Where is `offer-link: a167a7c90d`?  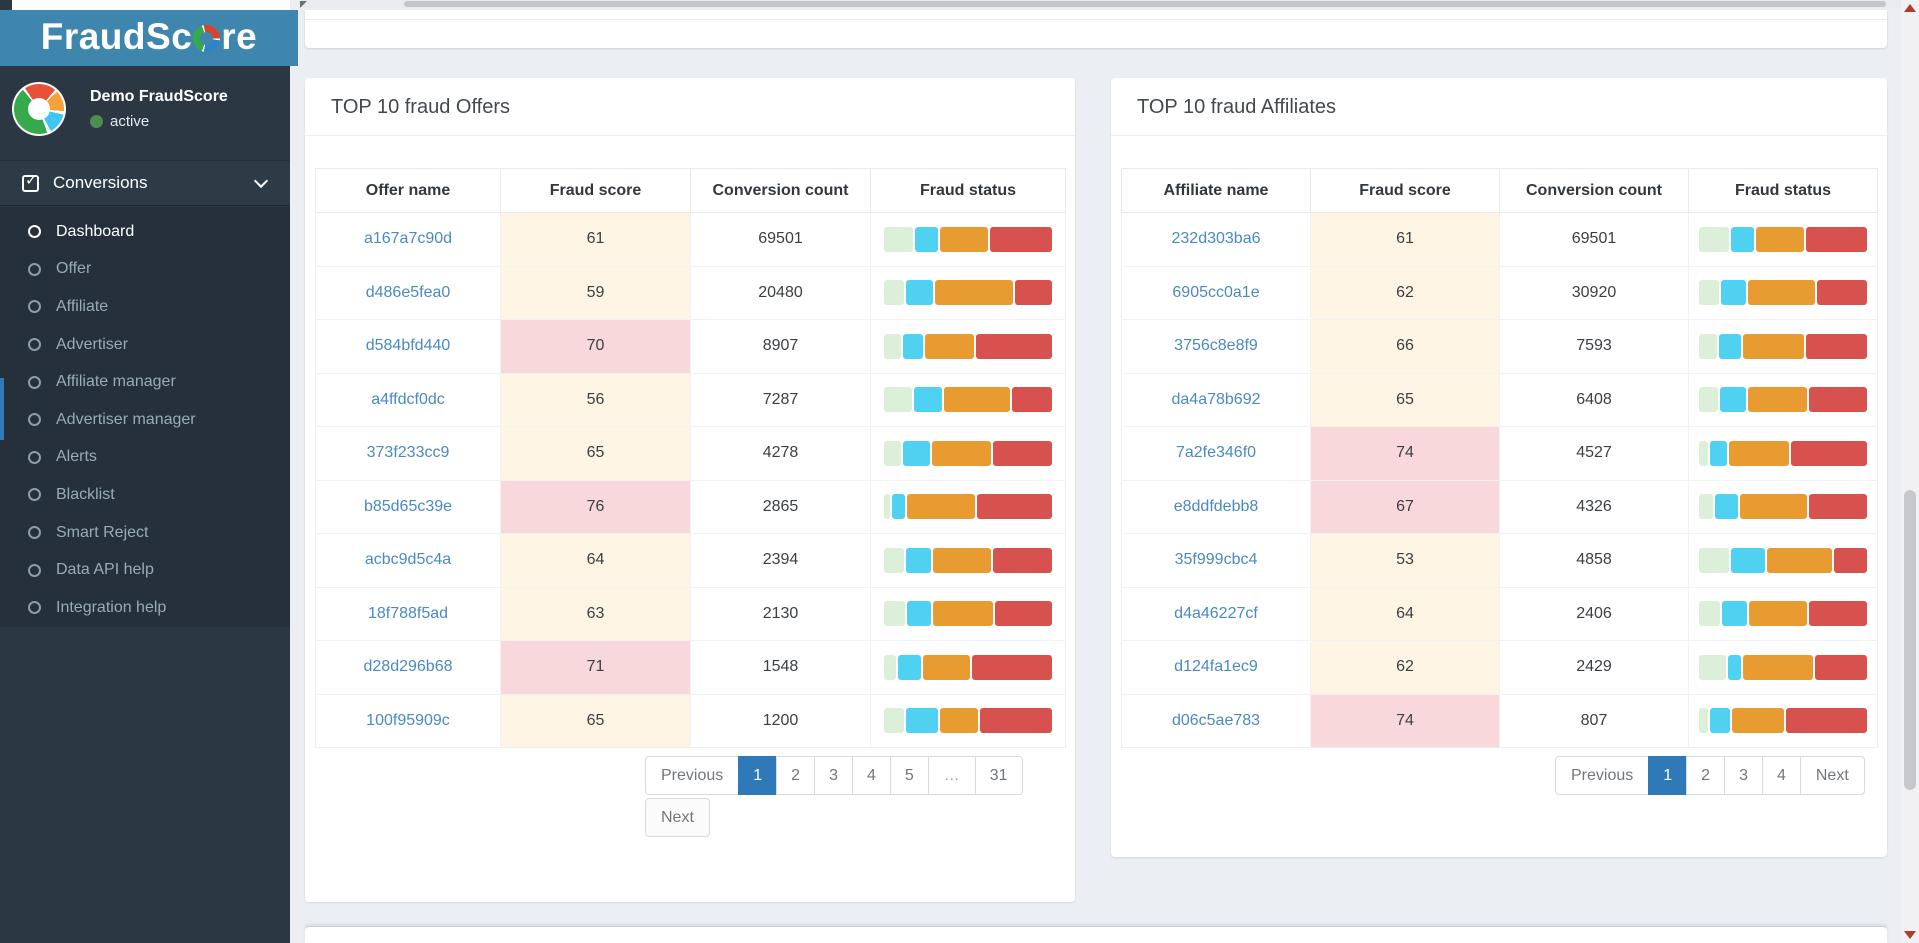
offer-link: a167a7c90d is located at coordinates (408, 239).